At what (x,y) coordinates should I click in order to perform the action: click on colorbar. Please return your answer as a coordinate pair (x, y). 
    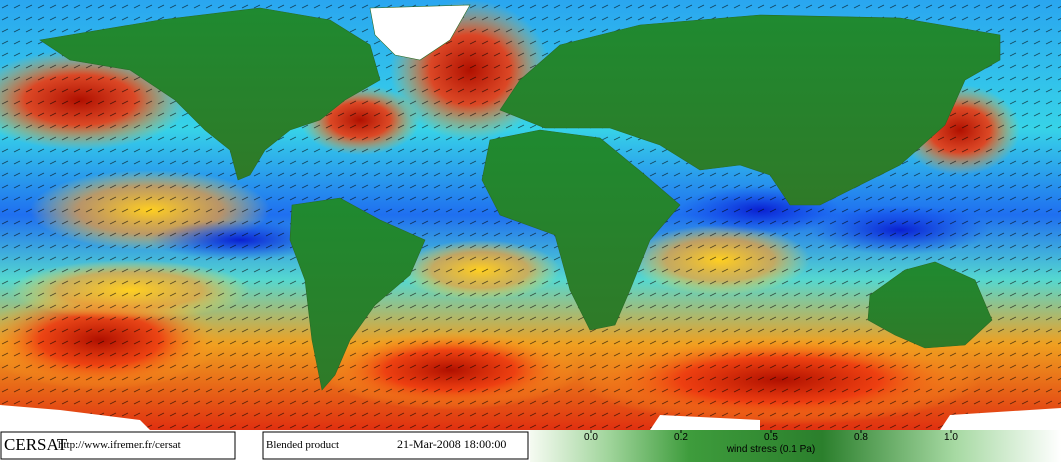
    Looking at the image, I should click on (795, 446).